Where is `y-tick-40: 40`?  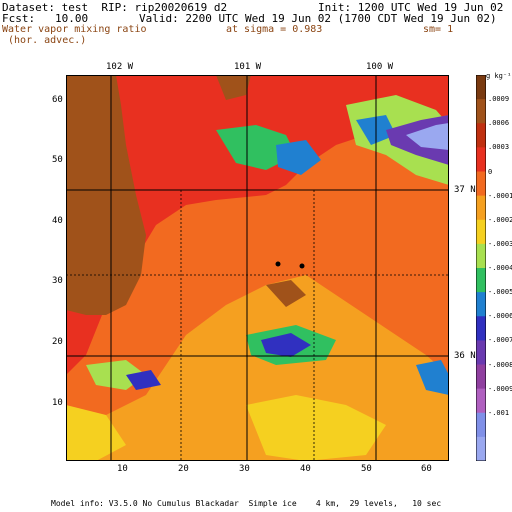
y-tick-40: 40 is located at coordinates (57, 221).